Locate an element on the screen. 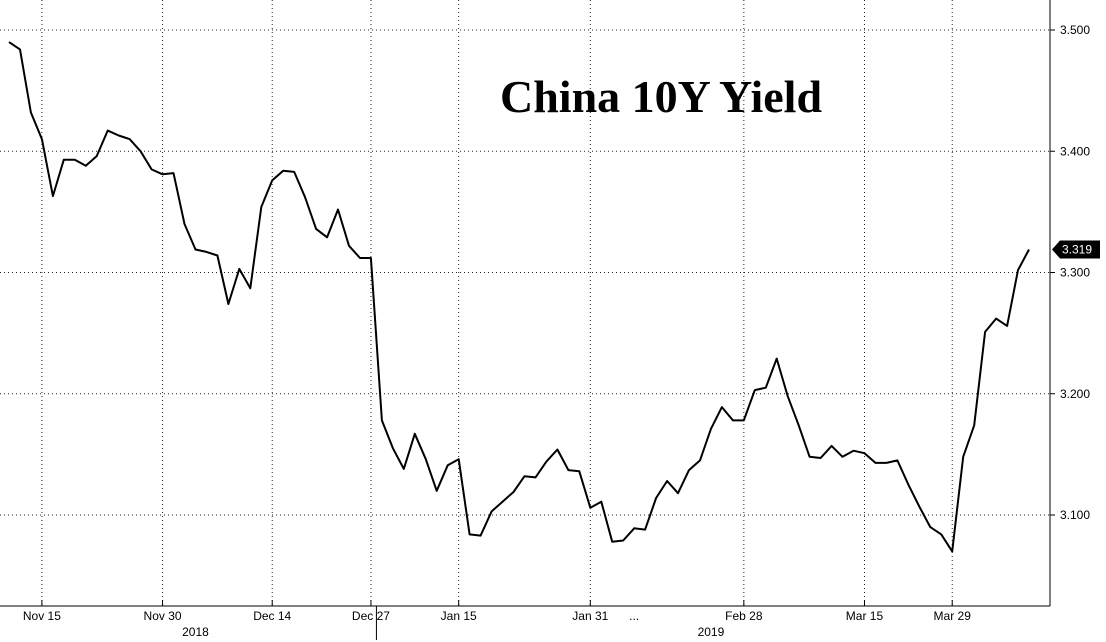 This screenshot has width=1106, height=642. chart-title: China 10Y Yield is located at coordinates (661, 96).